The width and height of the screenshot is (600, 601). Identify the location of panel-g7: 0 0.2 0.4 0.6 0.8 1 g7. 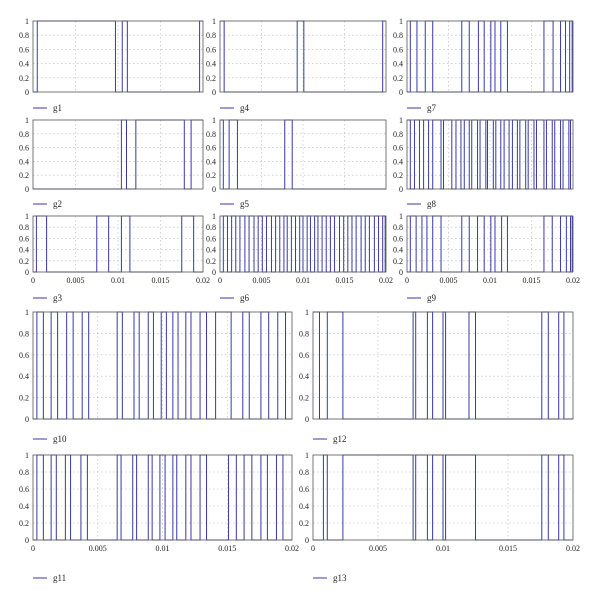
(483, 65).